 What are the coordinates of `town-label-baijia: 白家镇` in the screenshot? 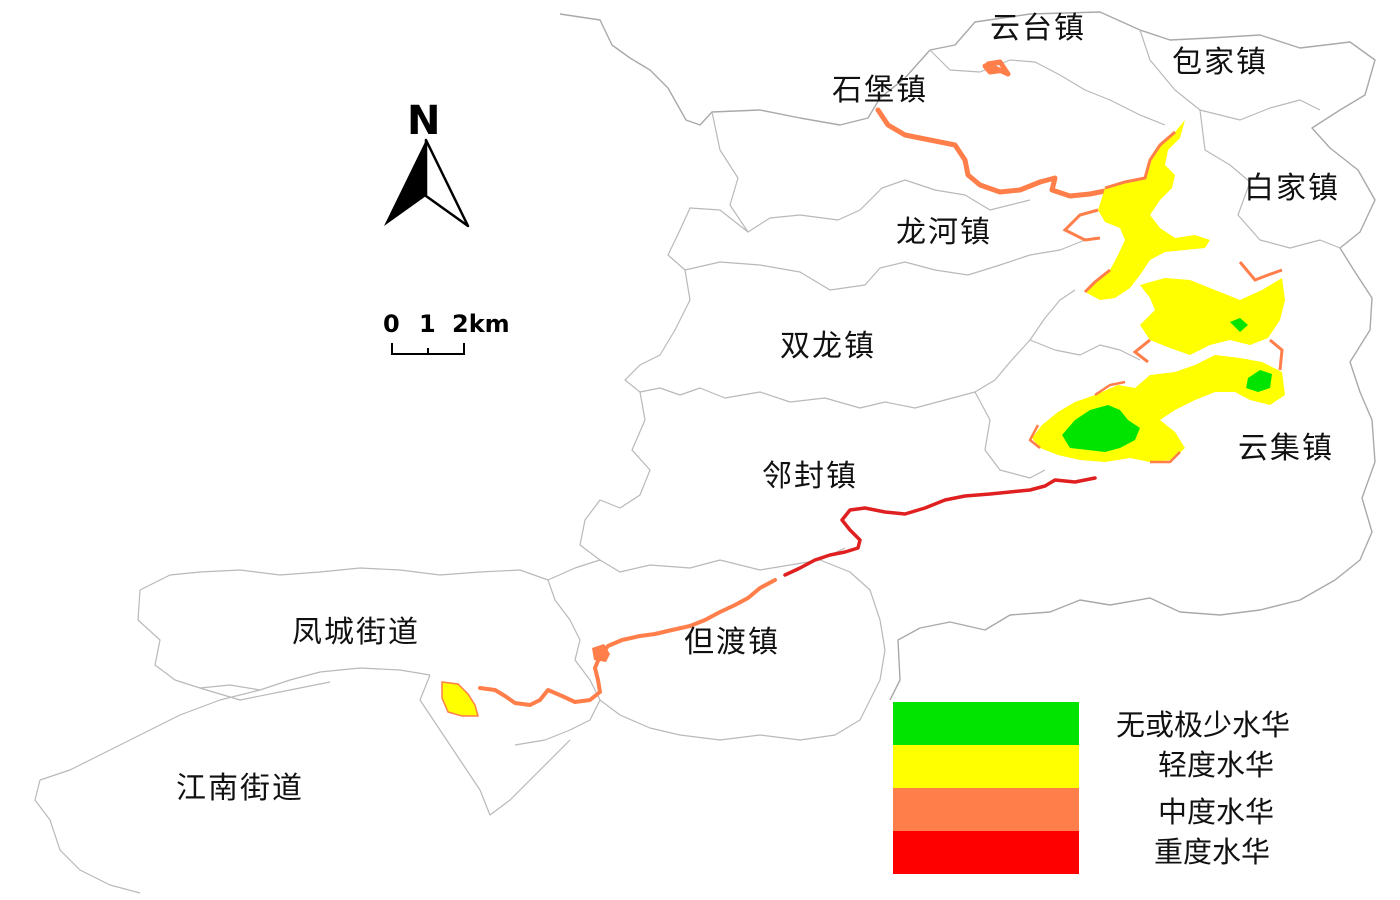 It's located at (1292, 188).